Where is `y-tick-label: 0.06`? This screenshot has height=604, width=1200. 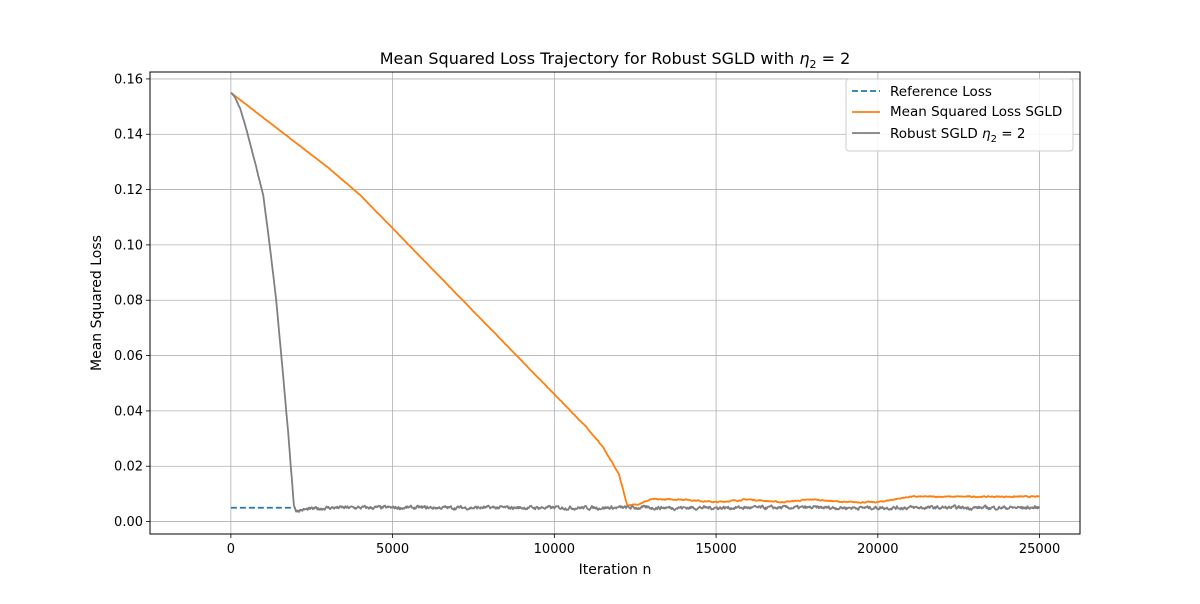 y-tick-label: 0.06 is located at coordinates (128, 356).